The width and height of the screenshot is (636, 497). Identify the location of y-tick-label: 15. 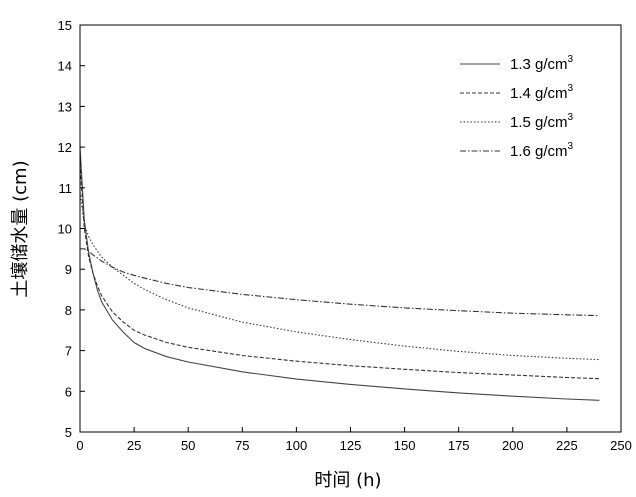
(65, 25).